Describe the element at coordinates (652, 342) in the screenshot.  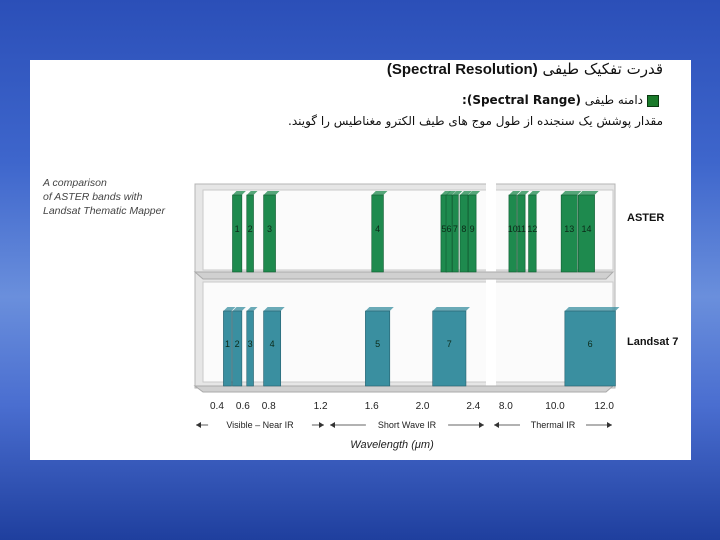
I see `series-label-landsat: Landsat 7` at that location.